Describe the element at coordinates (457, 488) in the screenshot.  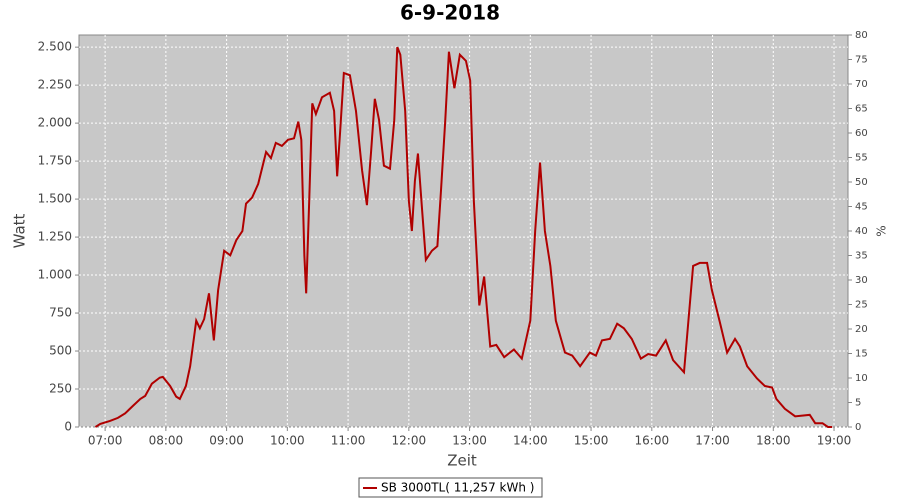
I see `legend-label: SB 3000TL( 11,257 kWh )` at that location.